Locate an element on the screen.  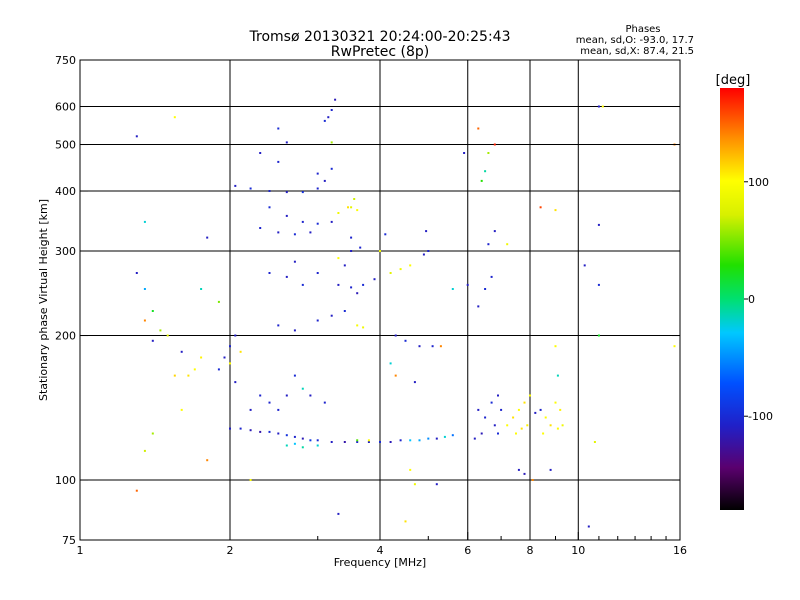
x-tick-label: 8 is located at coordinates (530, 550).